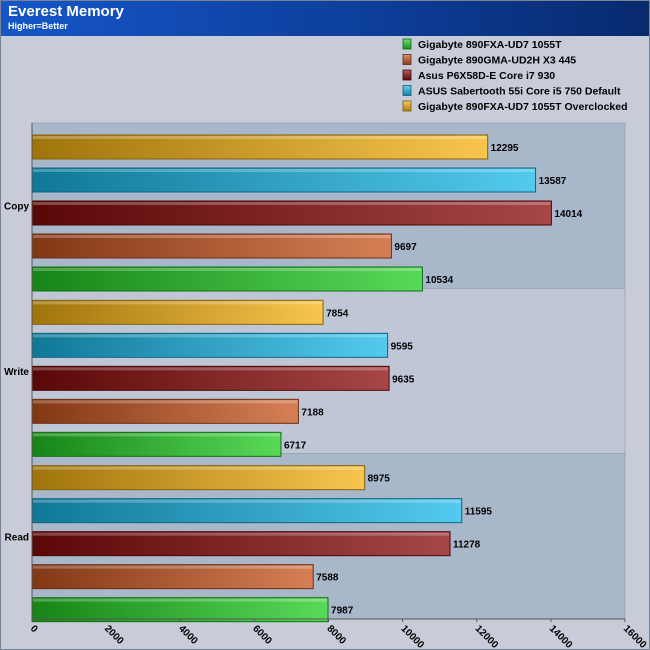 The height and width of the screenshot is (650, 650). Describe the element at coordinates (38, 26) in the screenshot. I see `chart-subtitle: Higher=Better` at that location.